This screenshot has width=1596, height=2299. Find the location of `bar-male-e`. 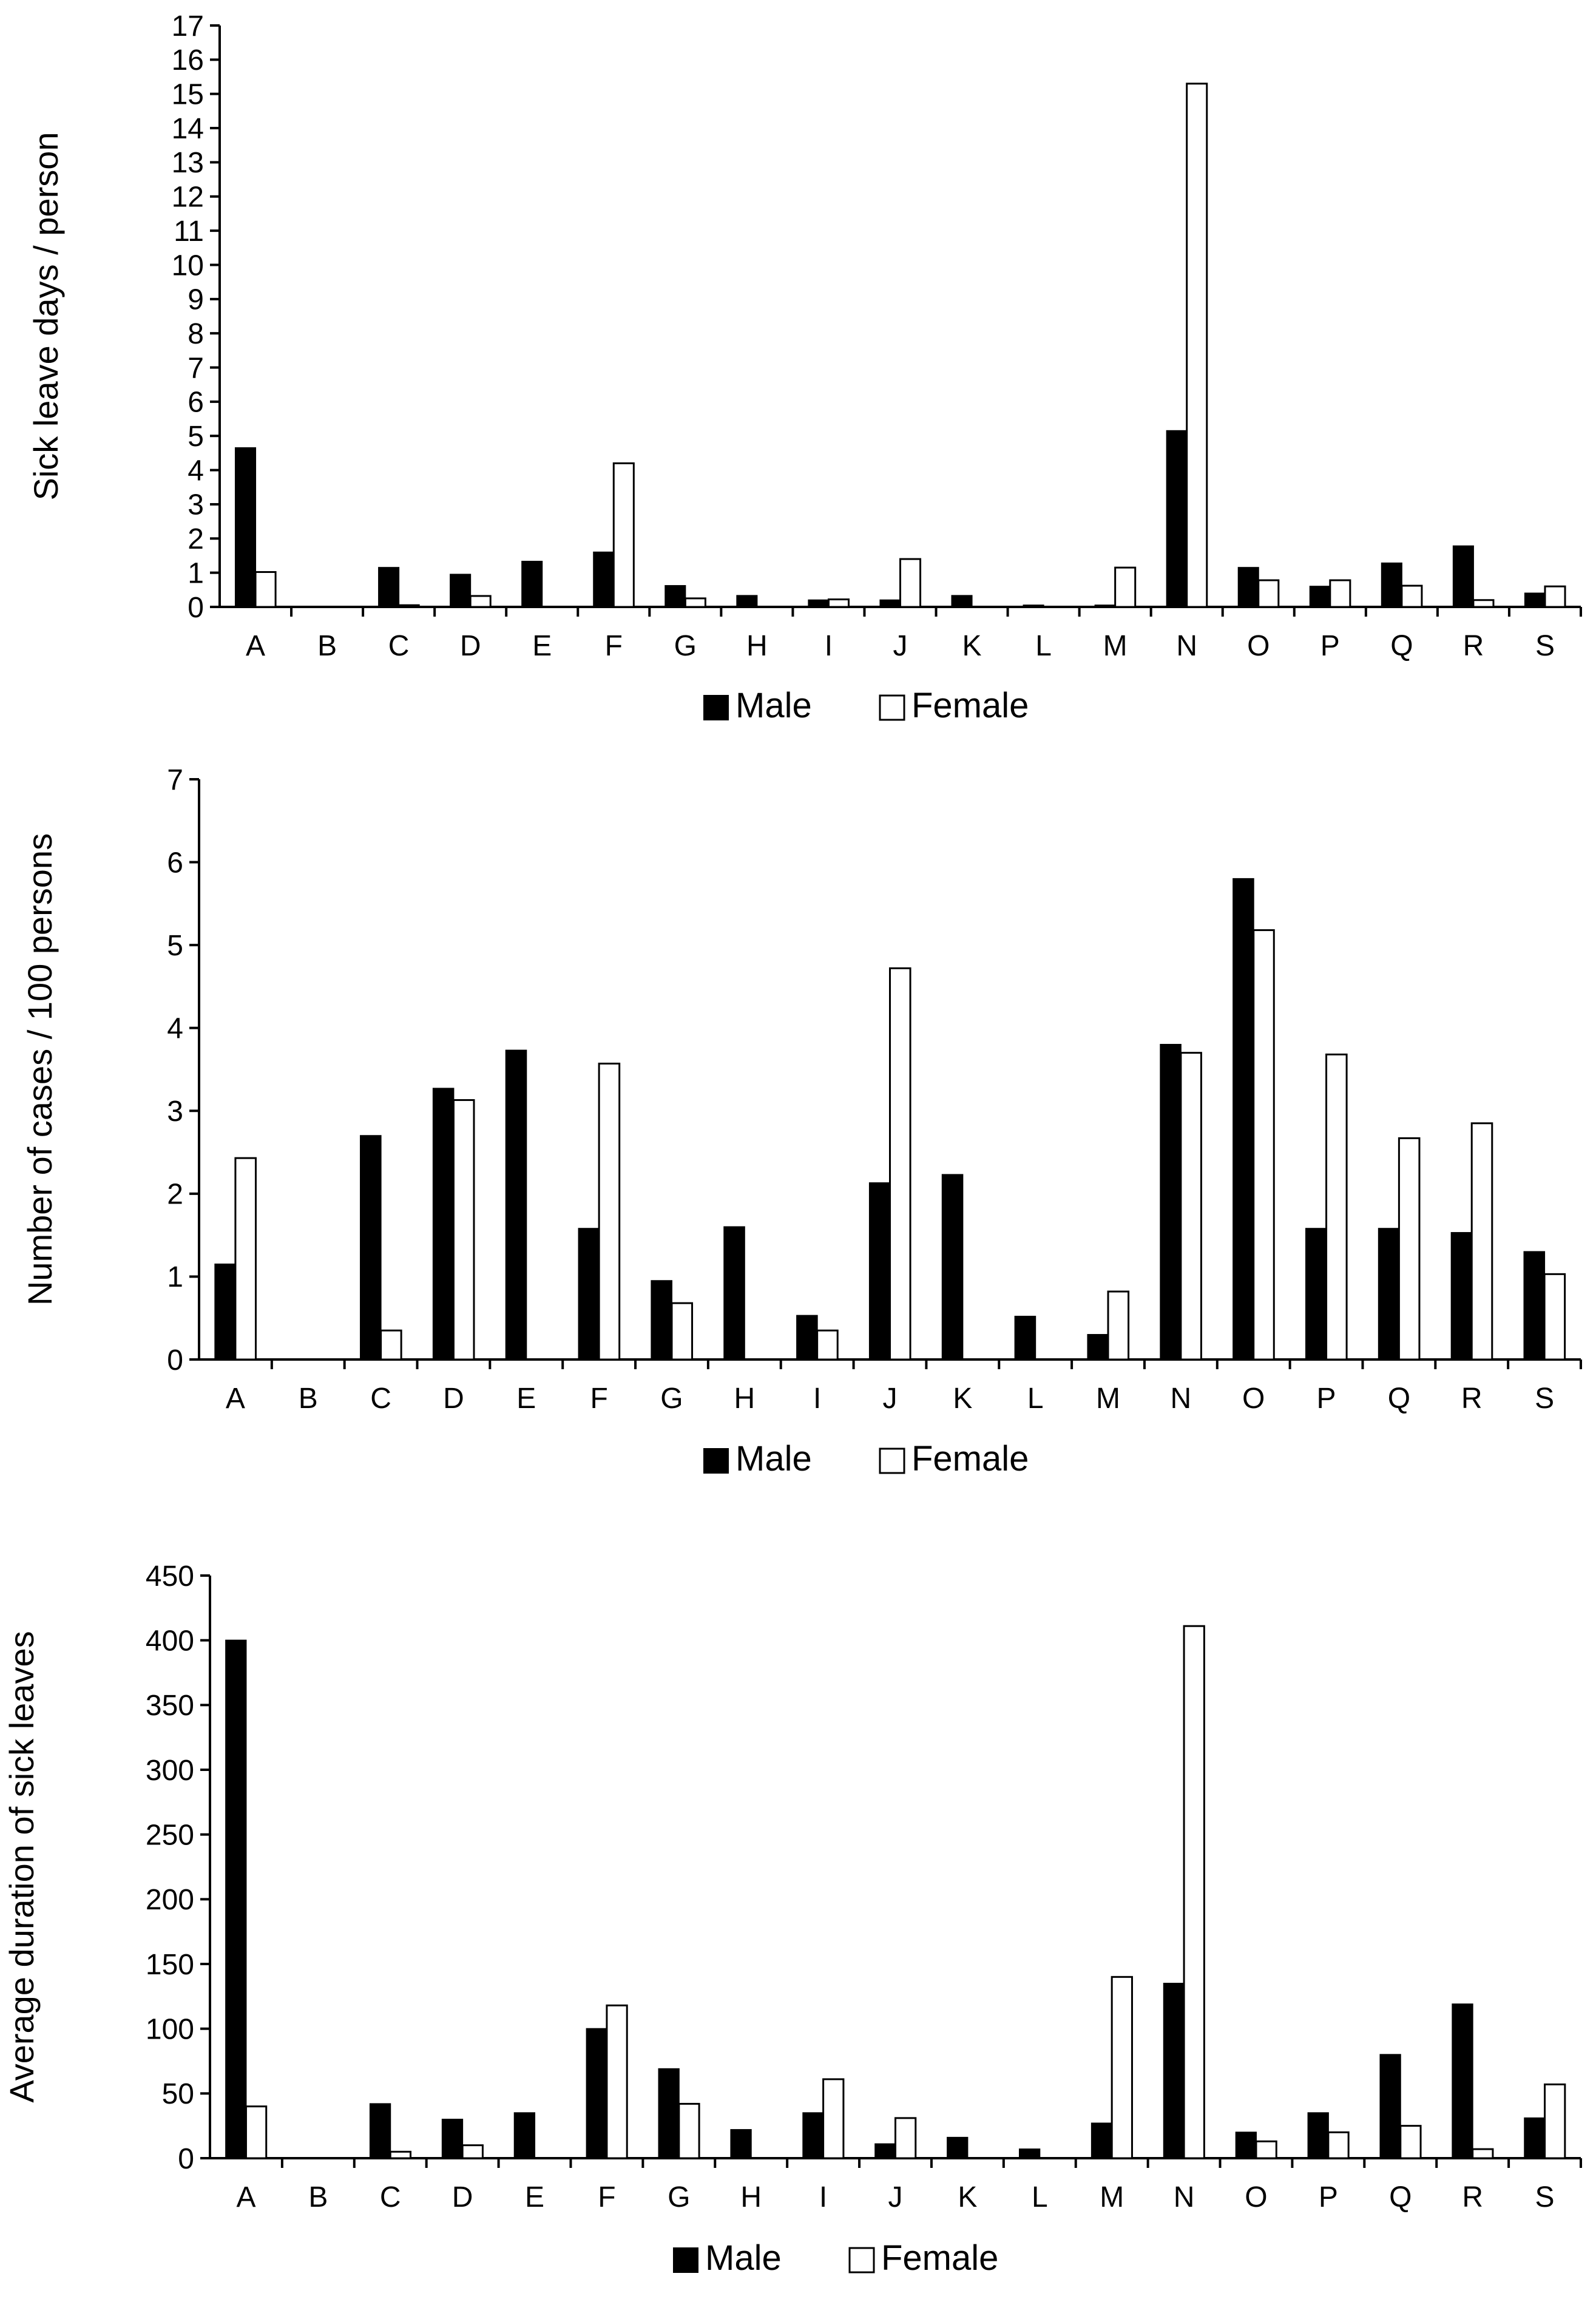

bar-male-e is located at coordinates (524, 2135).